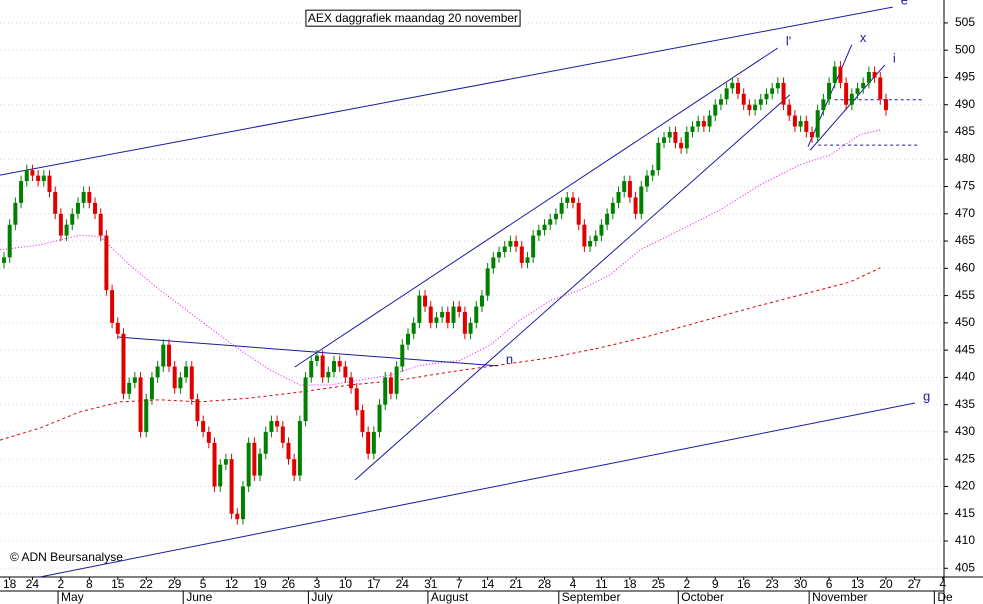 Image resolution: width=983 pixels, height=604 pixels. Describe the element at coordinates (601, 584) in the screenshot. I see `x-tick-label: 11` at that location.